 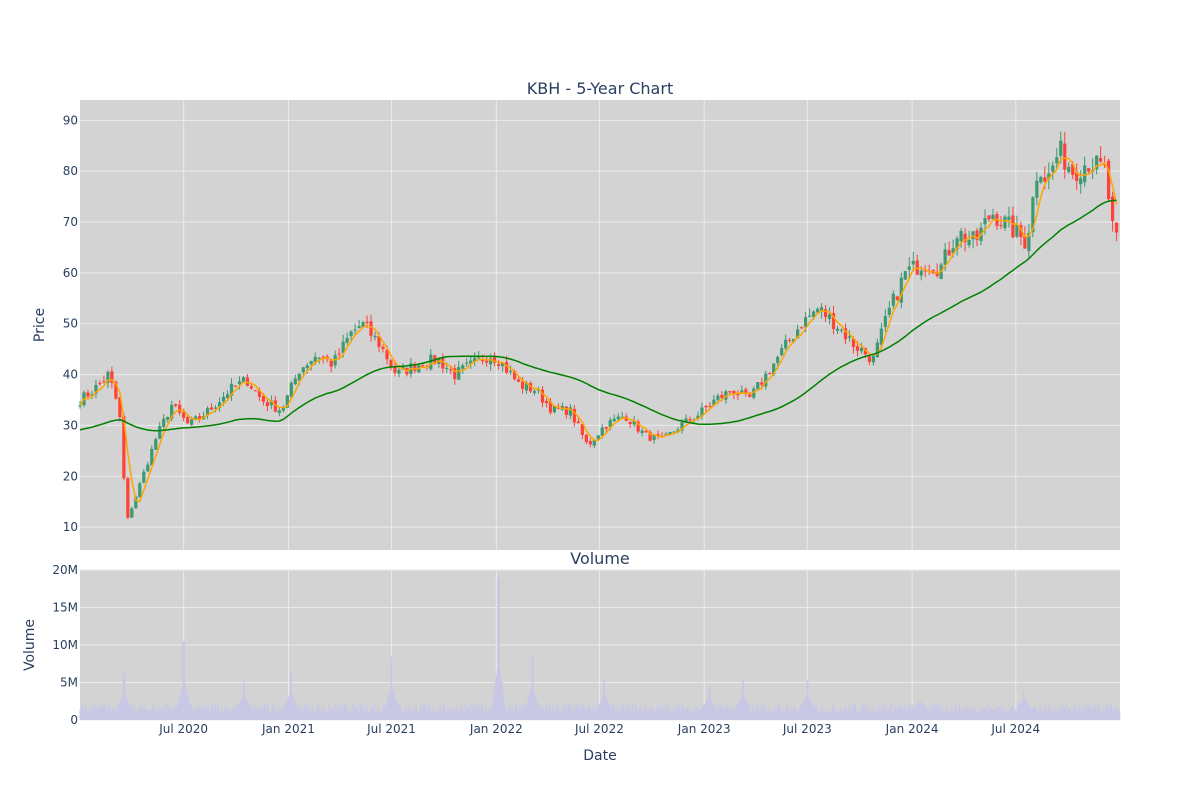 What do you see at coordinates (70, 273) in the screenshot?
I see `price-y-tick-label: 60` at bounding box center [70, 273].